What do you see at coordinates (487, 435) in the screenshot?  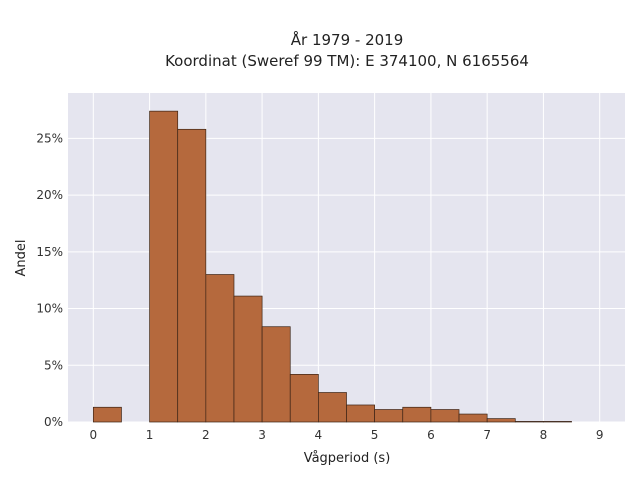 I see `x-tick-label: 7` at bounding box center [487, 435].